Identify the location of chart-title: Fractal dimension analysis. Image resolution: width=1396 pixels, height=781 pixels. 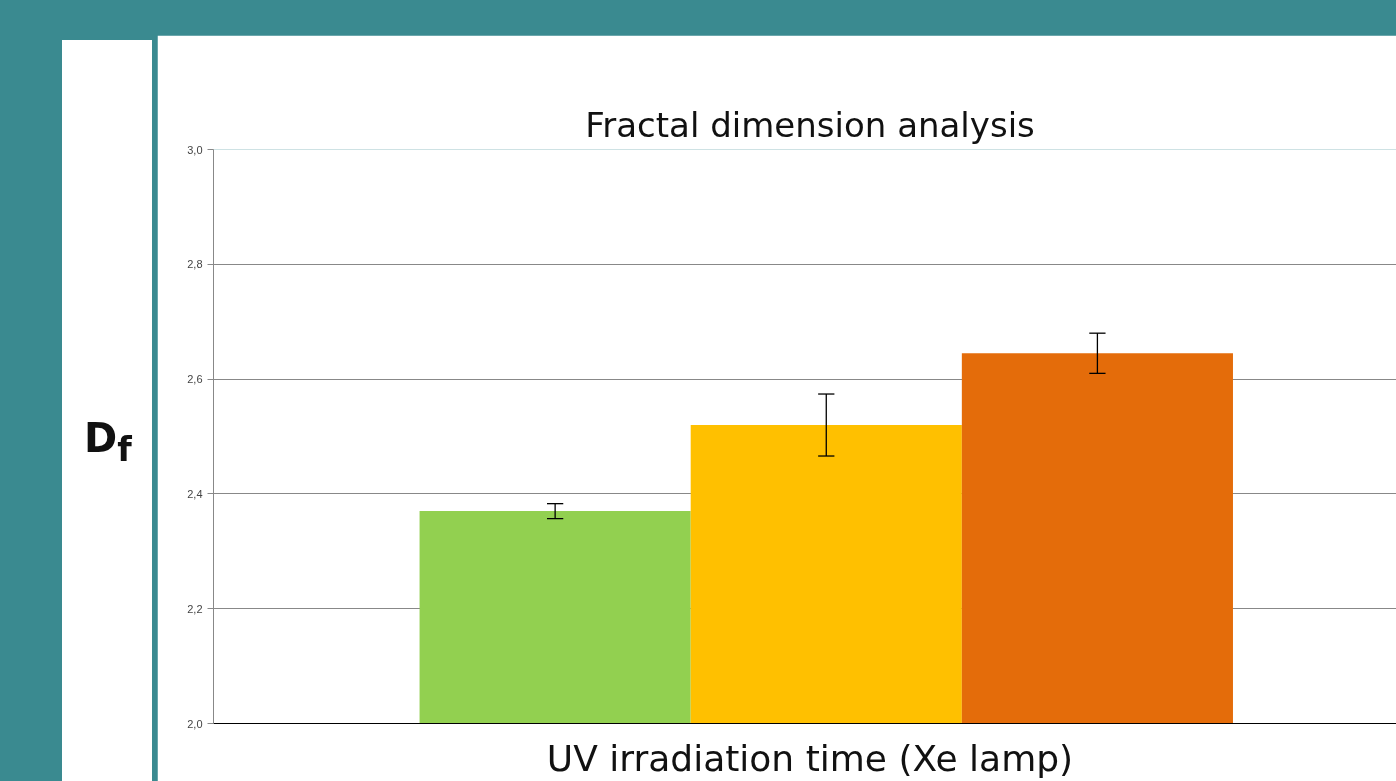
(810, 124).